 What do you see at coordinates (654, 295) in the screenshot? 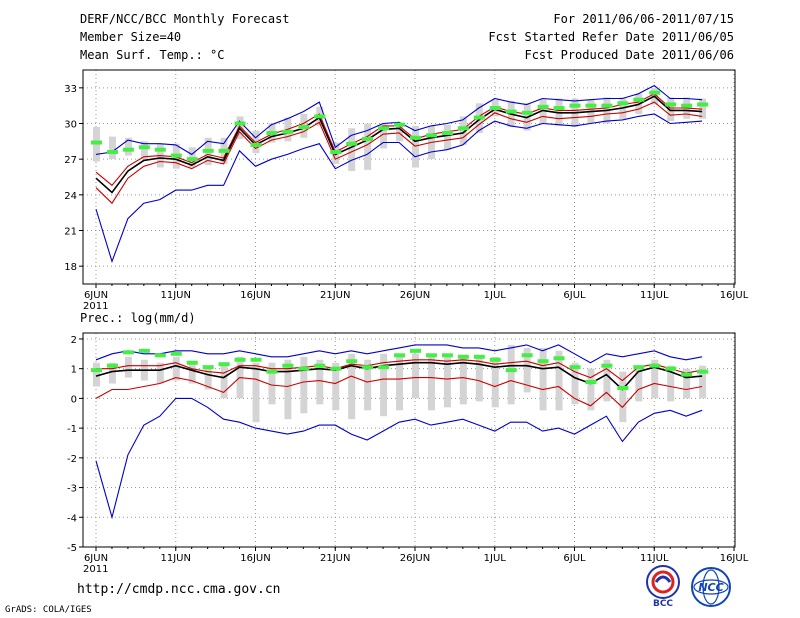
I see `x-tick-label: 11JUL` at bounding box center [654, 295].